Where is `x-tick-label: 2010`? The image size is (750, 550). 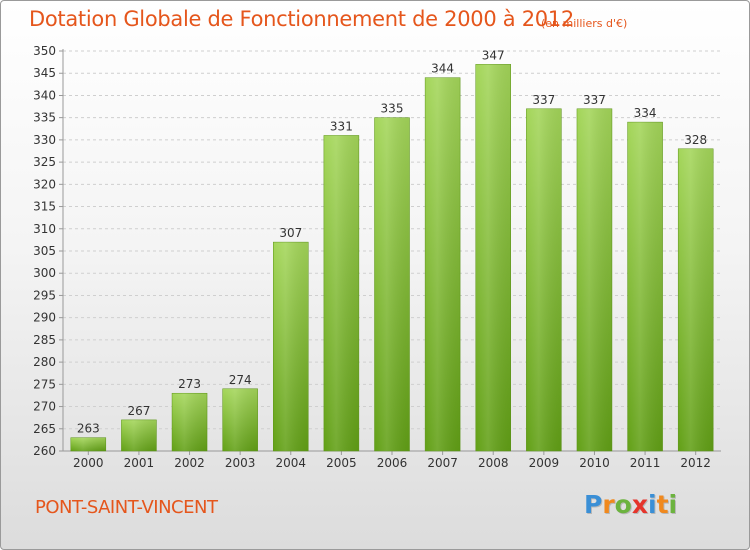 x-tick-label: 2010 is located at coordinates (594, 463).